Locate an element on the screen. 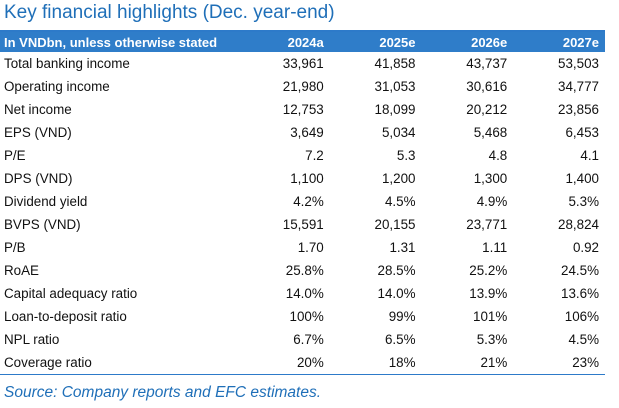 The height and width of the screenshot is (408, 619). table-row: NPL ratio 6.7% 6.5% 5.3% 4.5% is located at coordinates (302, 339).